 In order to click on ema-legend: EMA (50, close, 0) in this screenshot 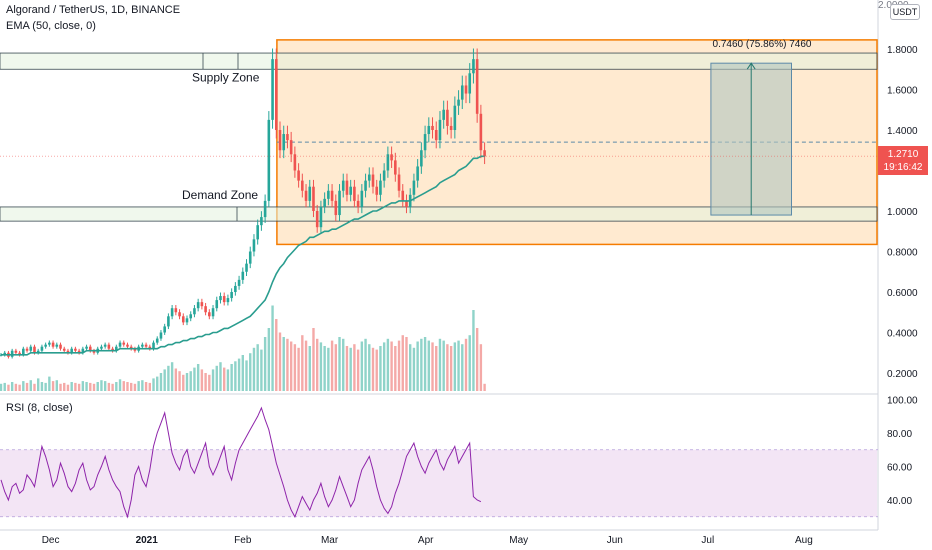, I will do `click(51, 26)`.